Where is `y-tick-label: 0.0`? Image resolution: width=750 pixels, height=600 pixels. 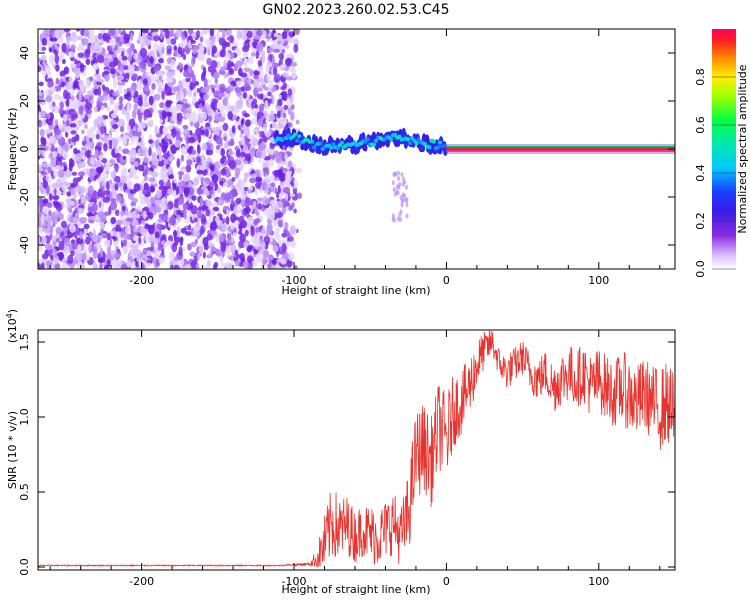 y-tick-label: 0.0 is located at coordinates (24, 567).